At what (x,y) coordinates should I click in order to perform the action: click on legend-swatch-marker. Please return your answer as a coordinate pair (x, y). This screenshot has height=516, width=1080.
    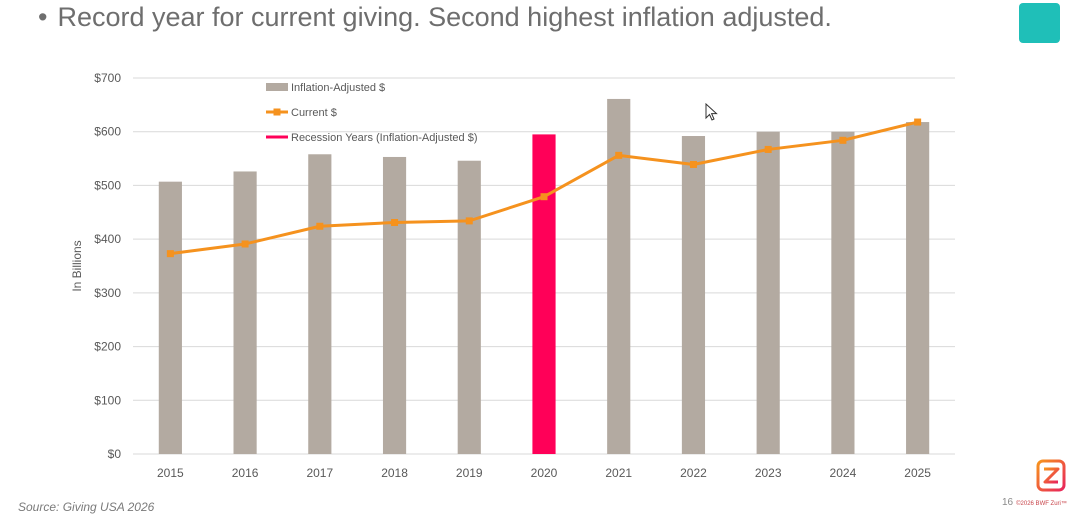
    Looking at the image, I should click on (277, 112).